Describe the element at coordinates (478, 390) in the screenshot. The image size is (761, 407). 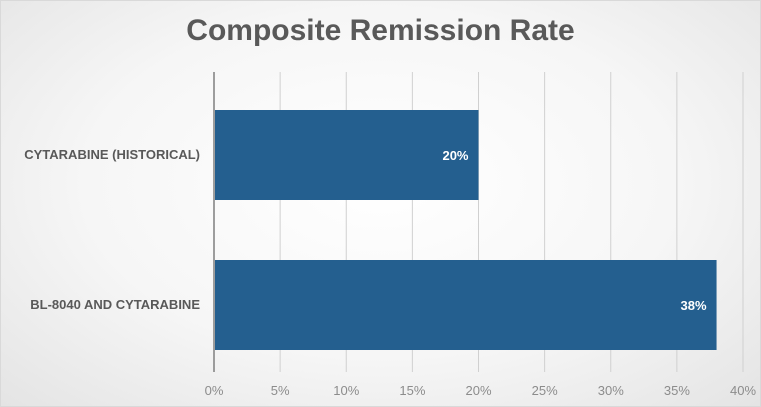
I see `x-tick-label: 20%` at that location.